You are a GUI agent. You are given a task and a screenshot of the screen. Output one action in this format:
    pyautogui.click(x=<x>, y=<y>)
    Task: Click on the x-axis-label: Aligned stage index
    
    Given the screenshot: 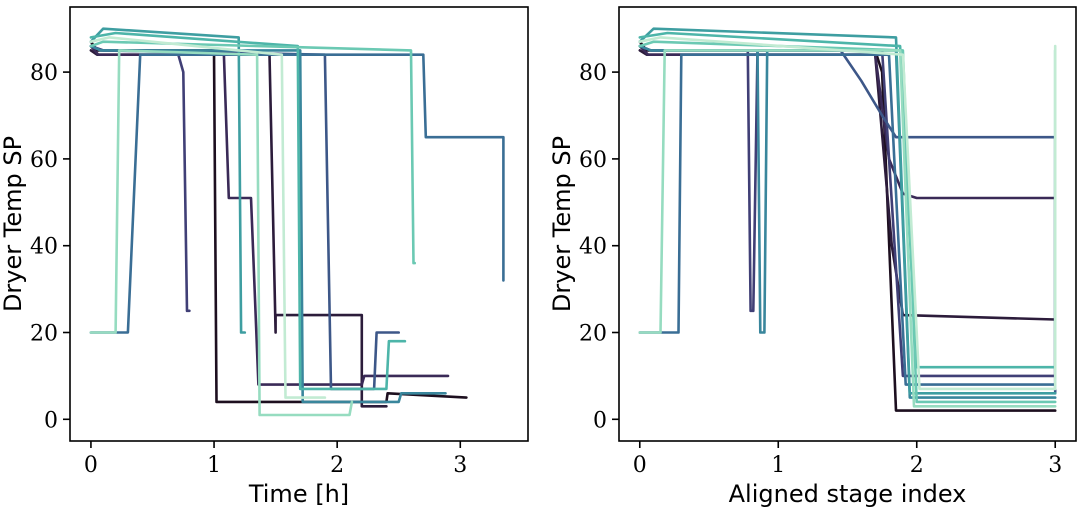 What is the action you would take?
    pyautogui.click(x=848, y=494)
    